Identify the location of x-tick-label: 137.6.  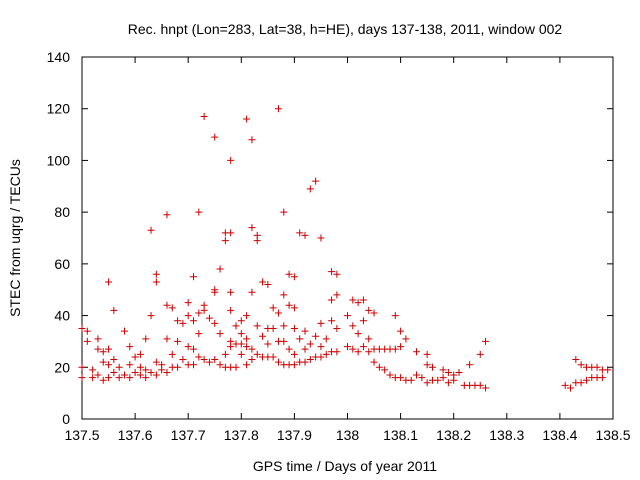
(135, 435).